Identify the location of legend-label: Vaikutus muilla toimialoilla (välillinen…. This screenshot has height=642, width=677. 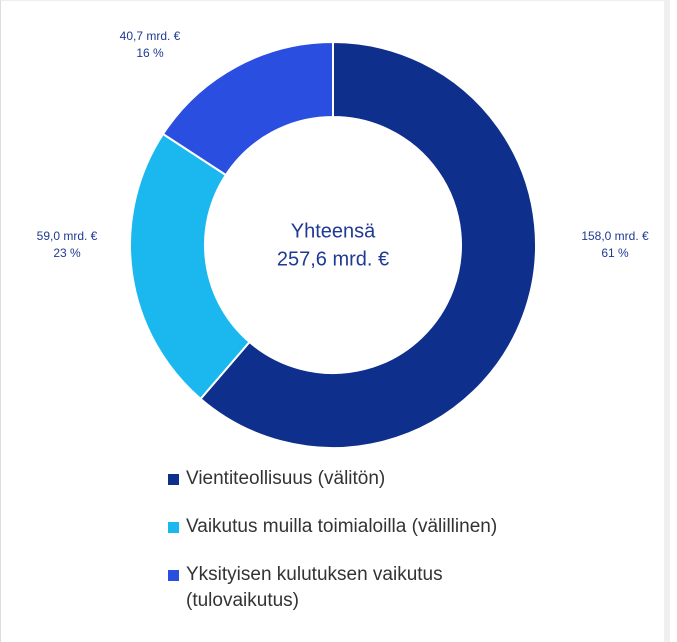
(342, 526).